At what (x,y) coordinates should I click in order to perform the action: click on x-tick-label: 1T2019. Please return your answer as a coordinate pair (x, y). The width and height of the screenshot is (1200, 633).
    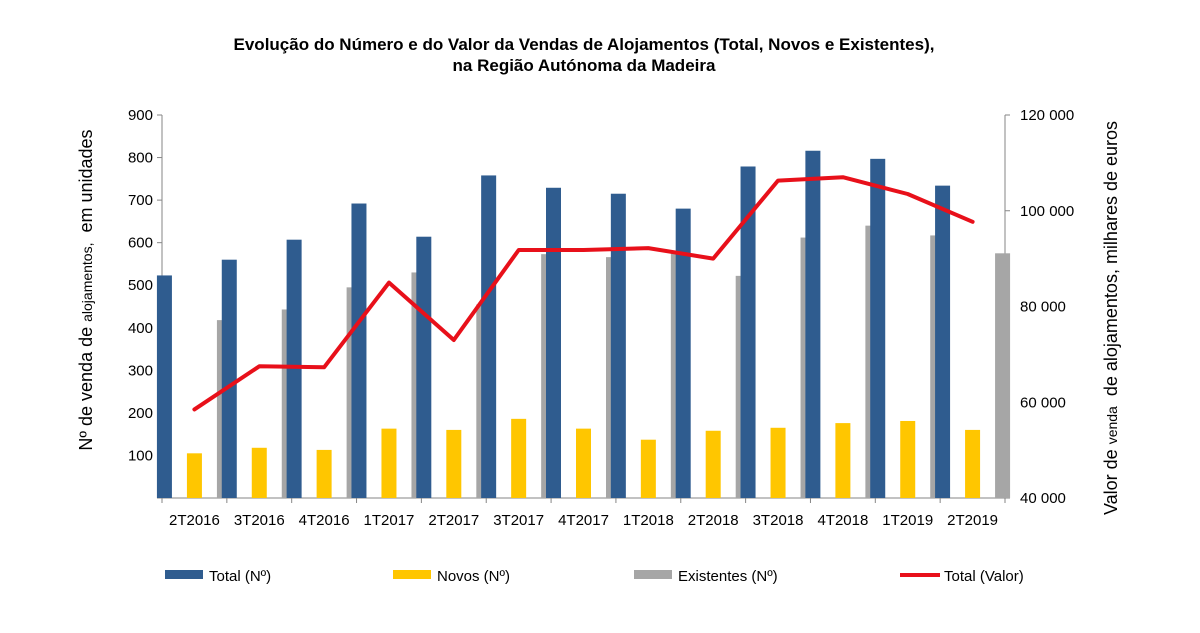
    Looking at the image, I should click on (907, 520).